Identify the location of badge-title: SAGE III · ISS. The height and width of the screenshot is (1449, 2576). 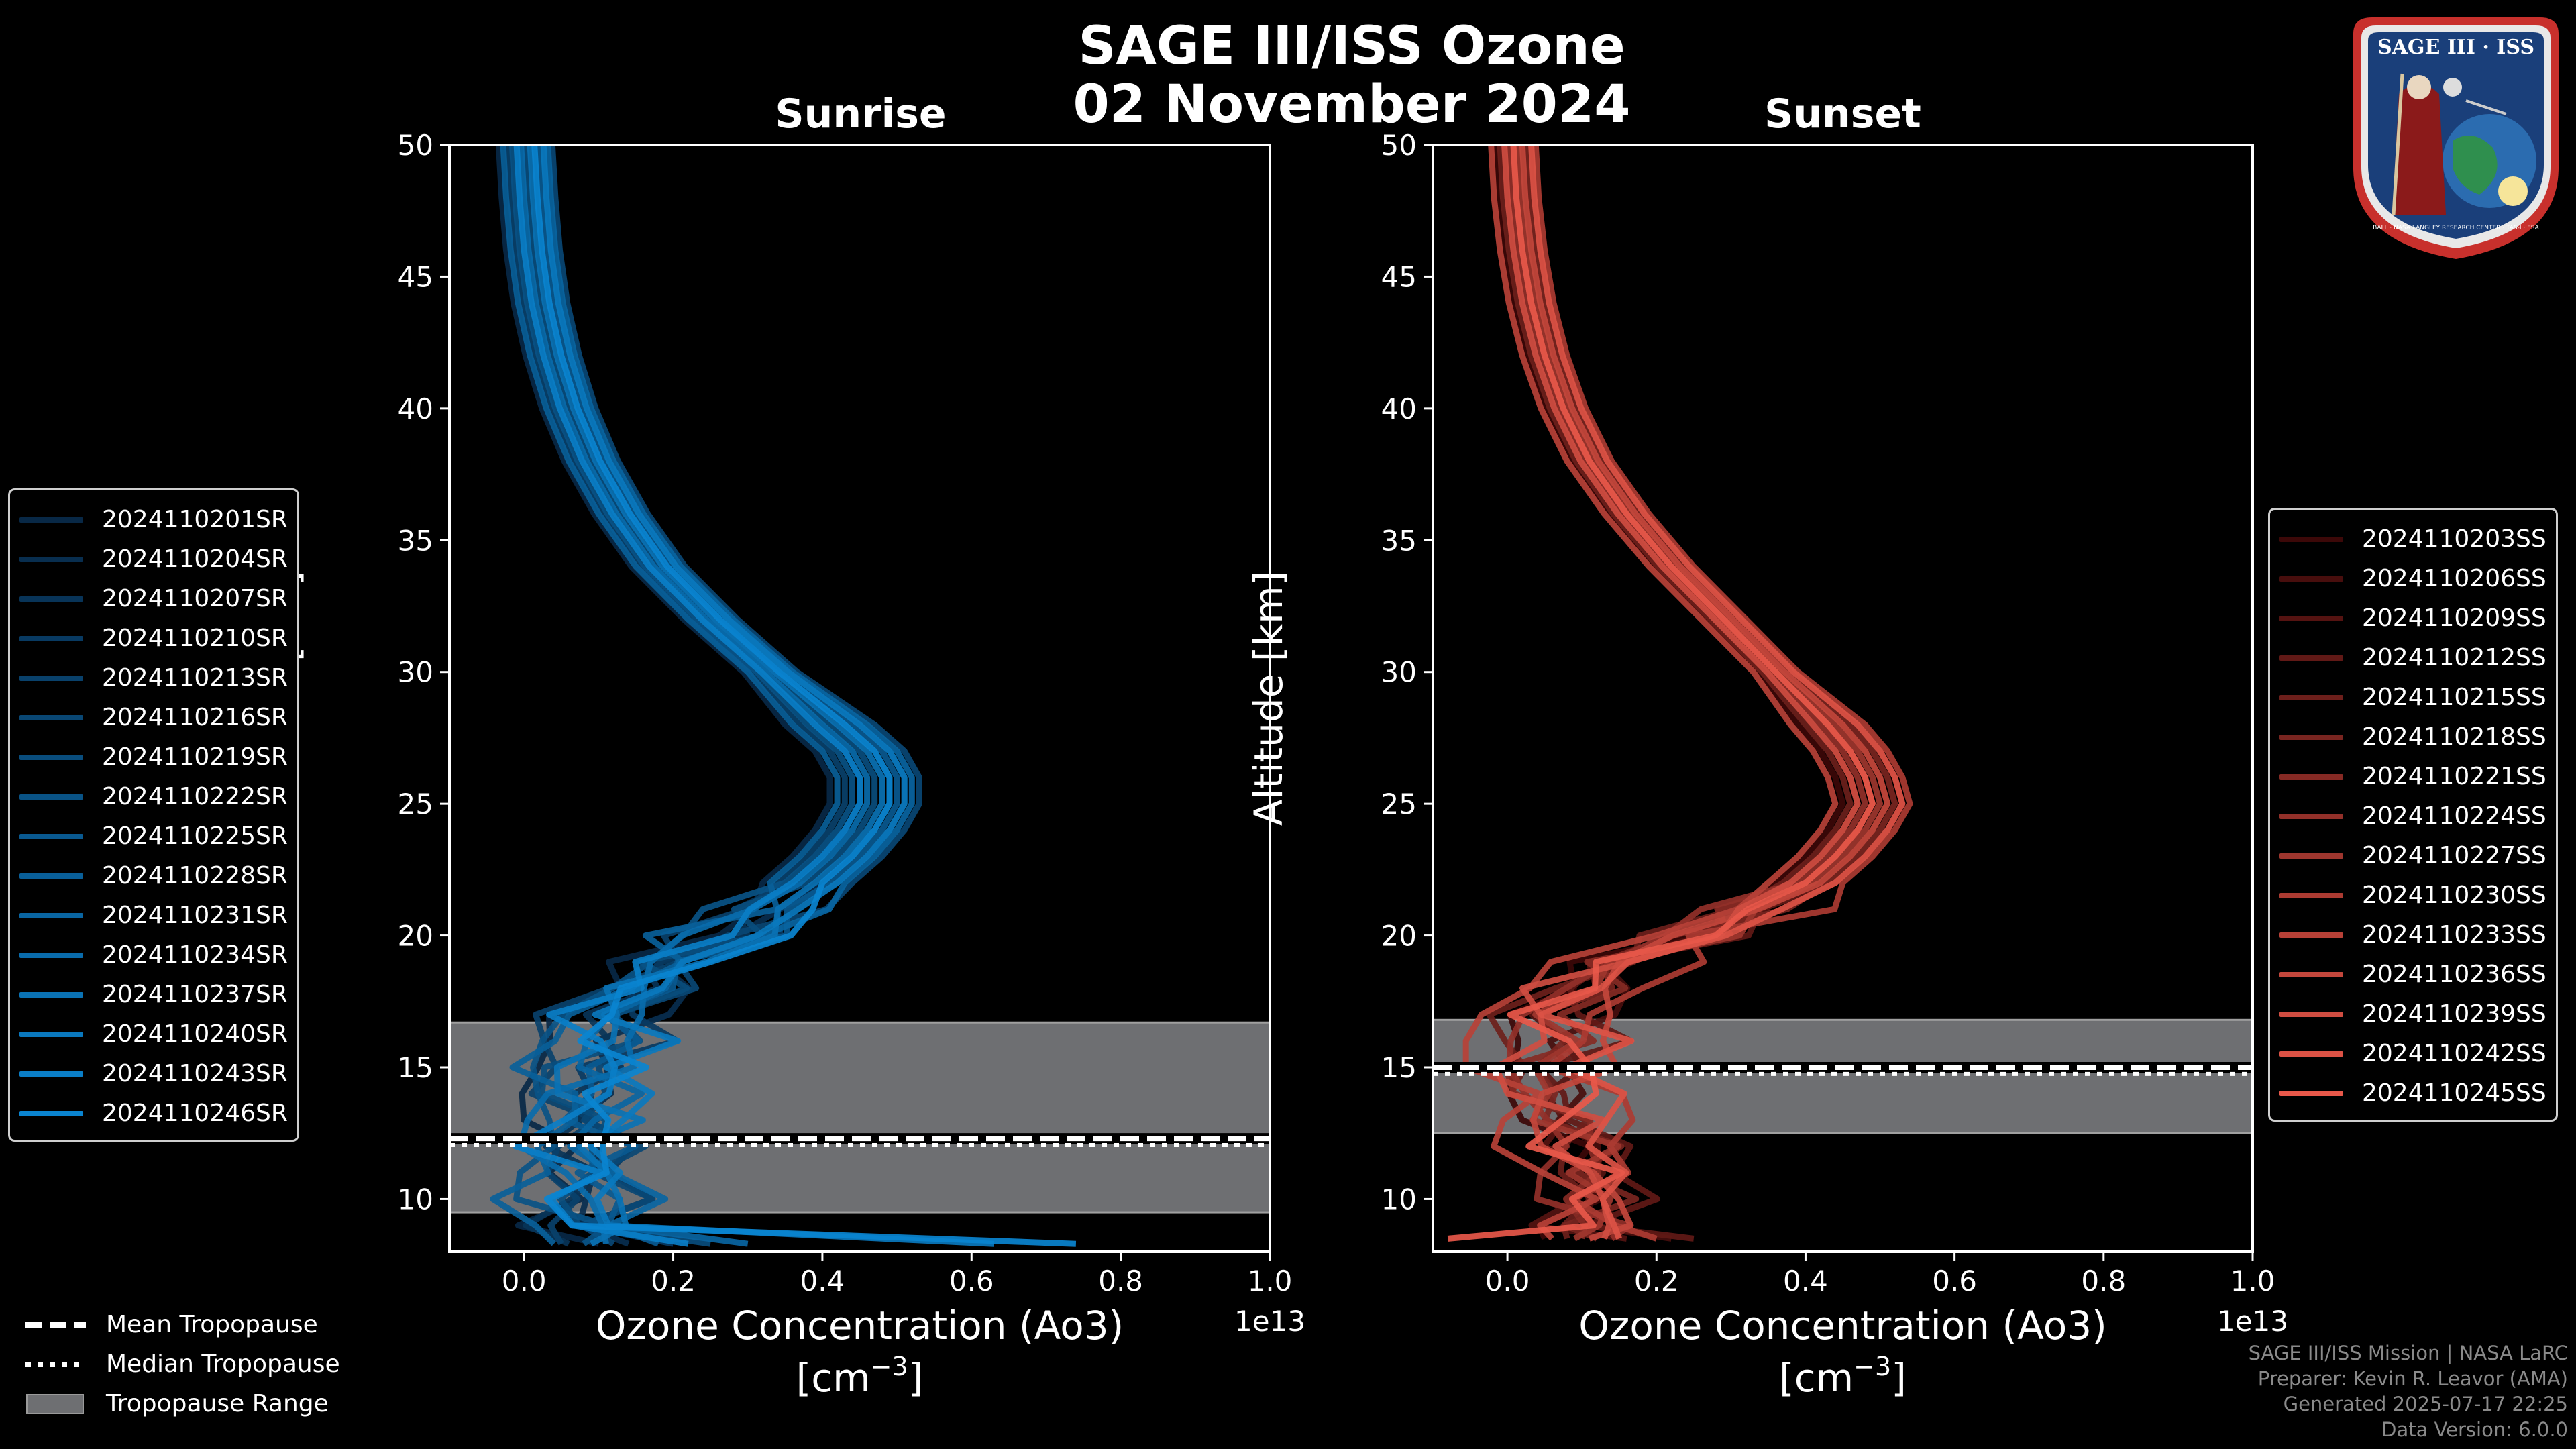
(2455, 47).